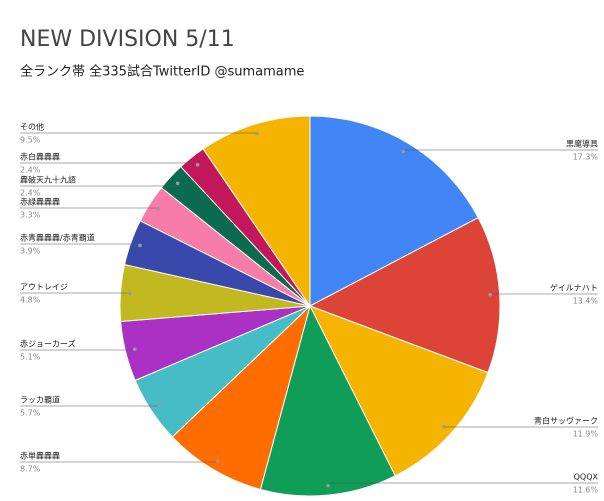 Image resolution: width=604 pixels, height=501 pixels. Describe the element at coordinates (586, 477) in the screenshot. I see `slice-label: QQQX` at that location.